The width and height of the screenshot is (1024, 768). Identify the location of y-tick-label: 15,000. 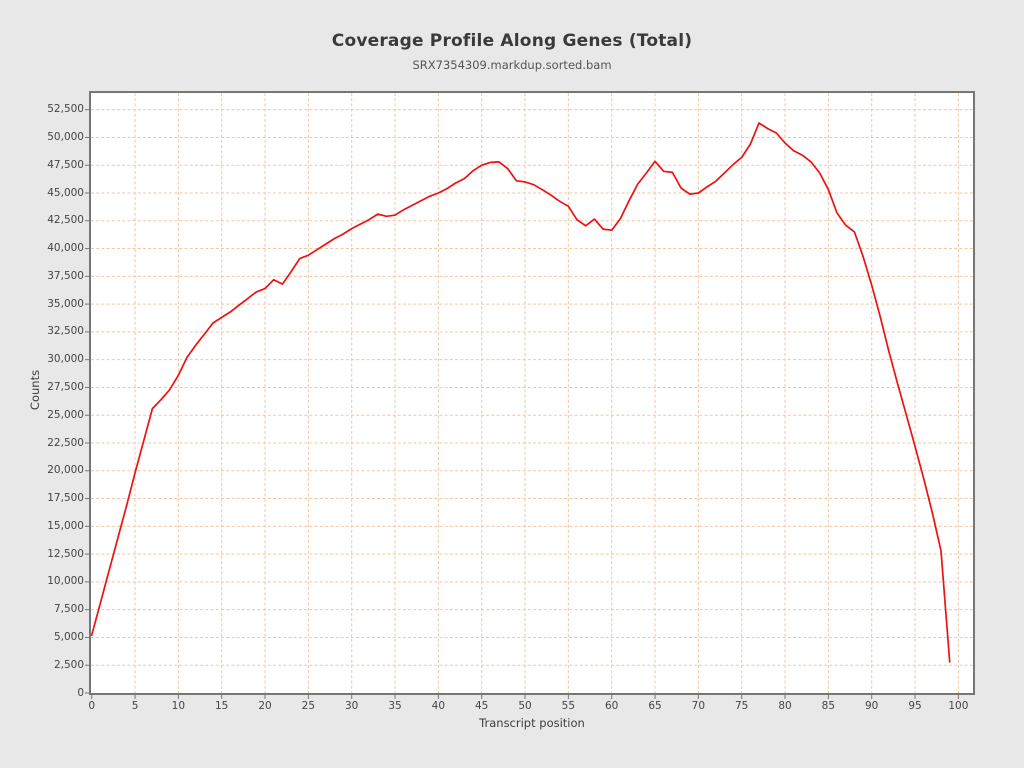
(65, 525).